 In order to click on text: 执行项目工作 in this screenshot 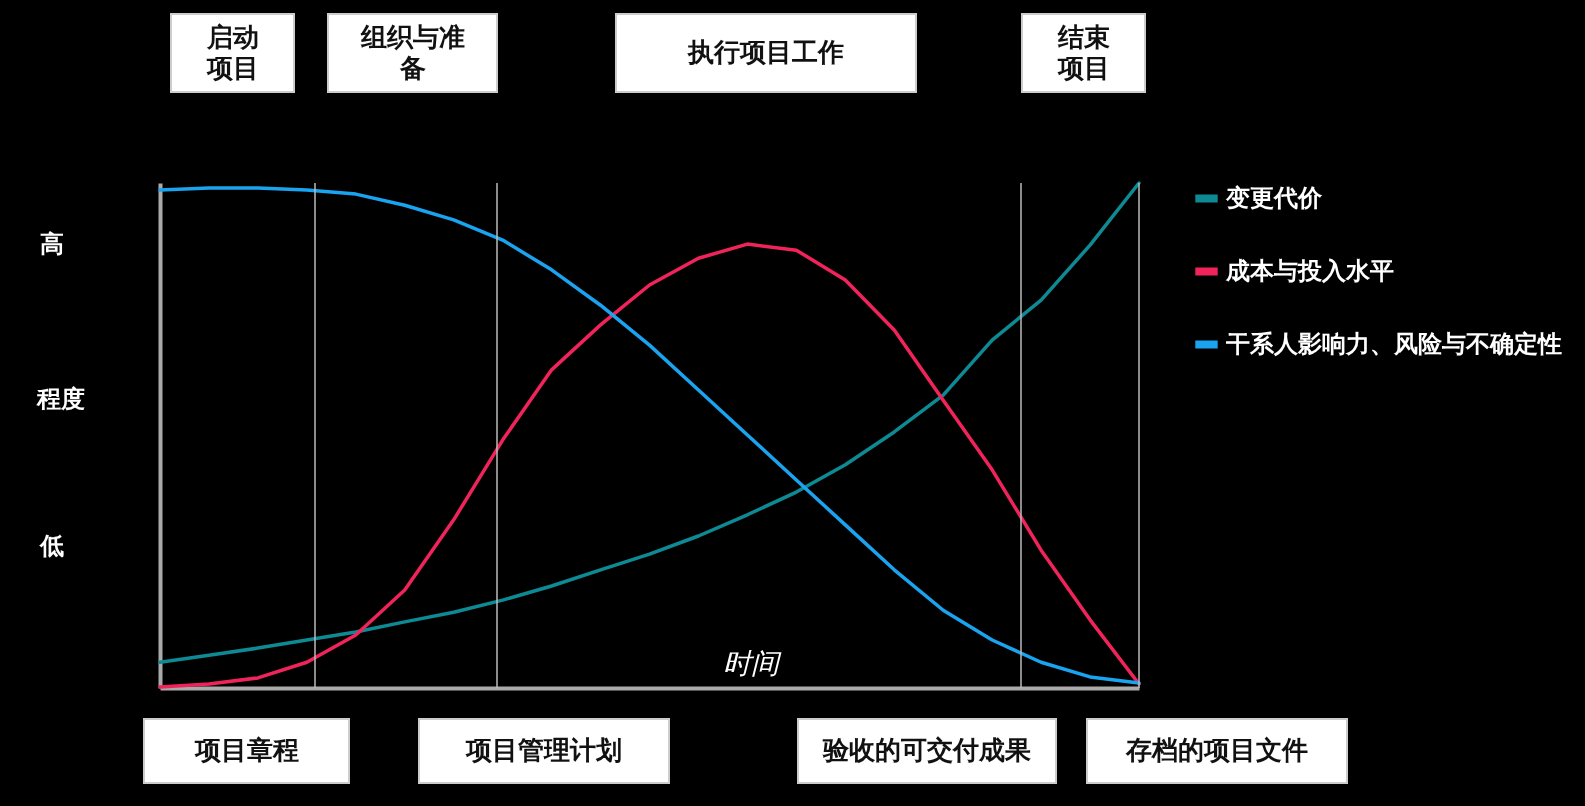, I will do `click(766, 53)`.